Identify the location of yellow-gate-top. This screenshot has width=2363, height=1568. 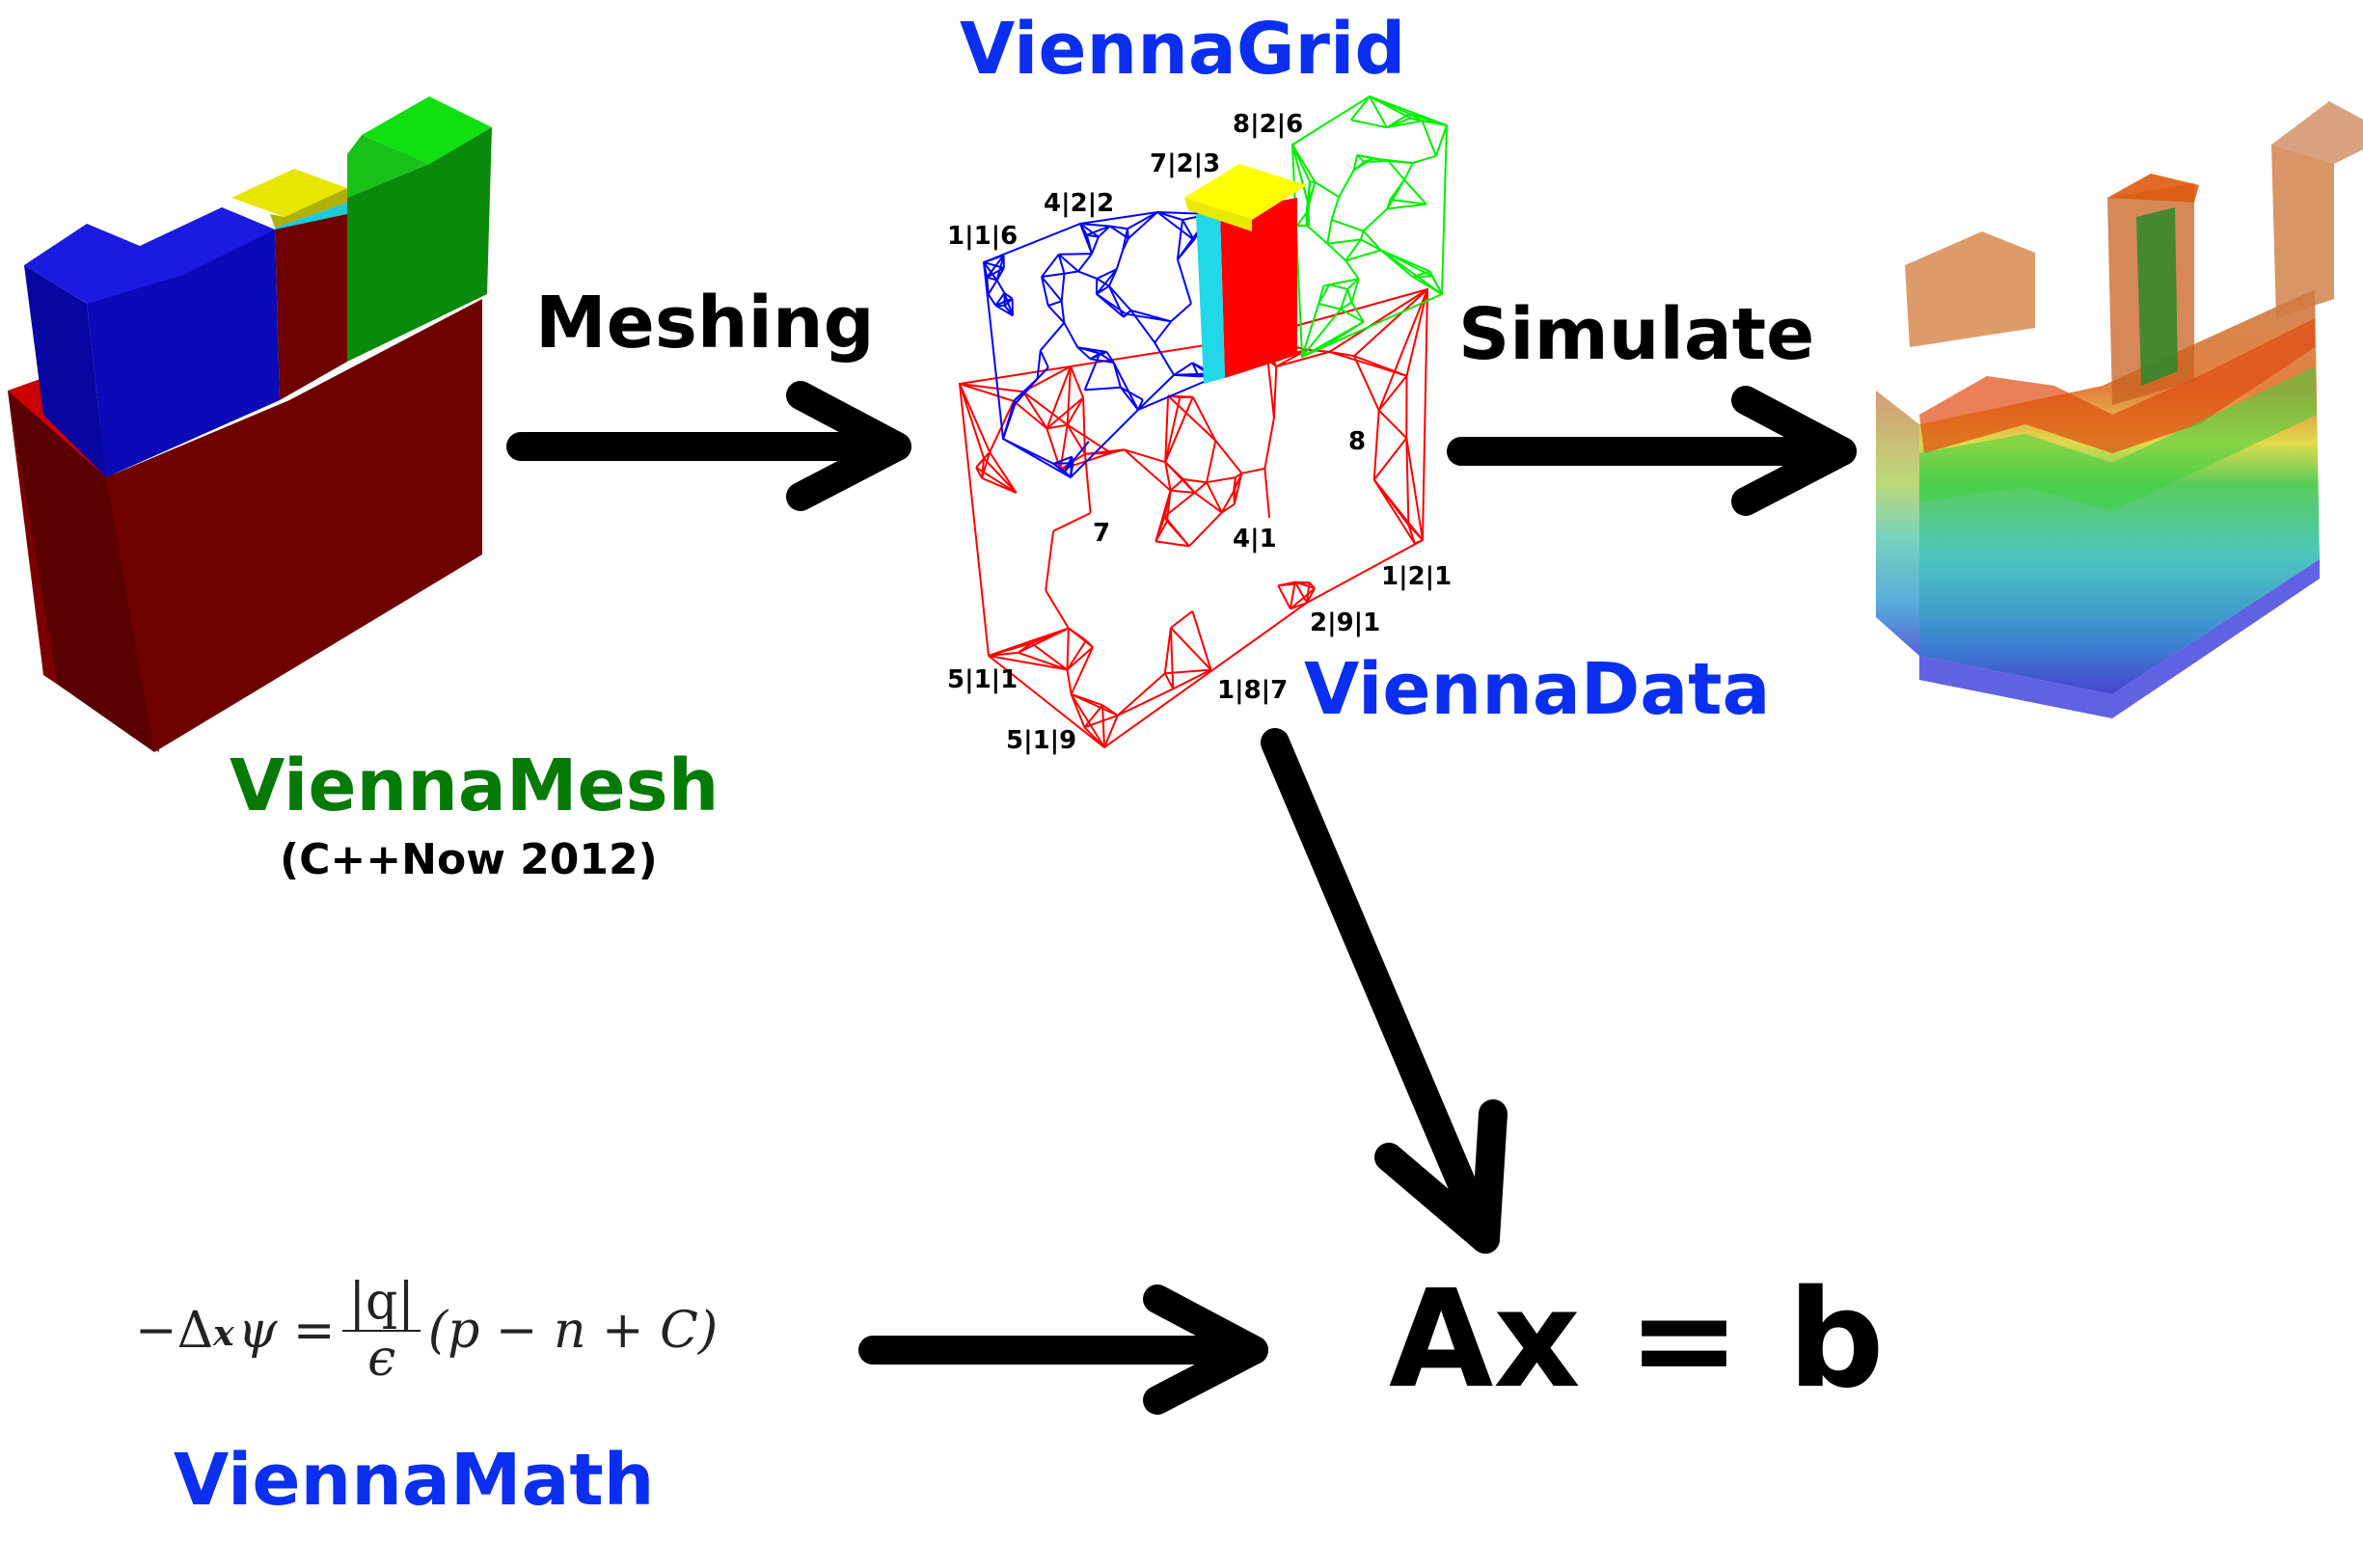
(289, 193).